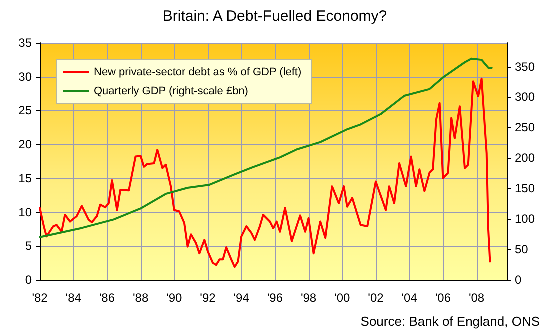 This screenshot has height=334, width=550. Describe the element at coordinates (450, 321) in the screenshot. I see `source-note: Source: Bank of England, ONS` at that location.